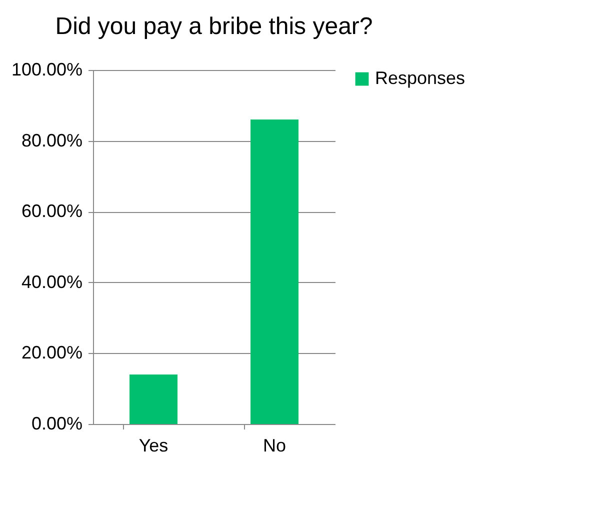 This screenshot has height=515, width=589. Describe the element at coordinates (46, 70) in the screenshot. I see `y-tick-label: 100.00%` at that location.